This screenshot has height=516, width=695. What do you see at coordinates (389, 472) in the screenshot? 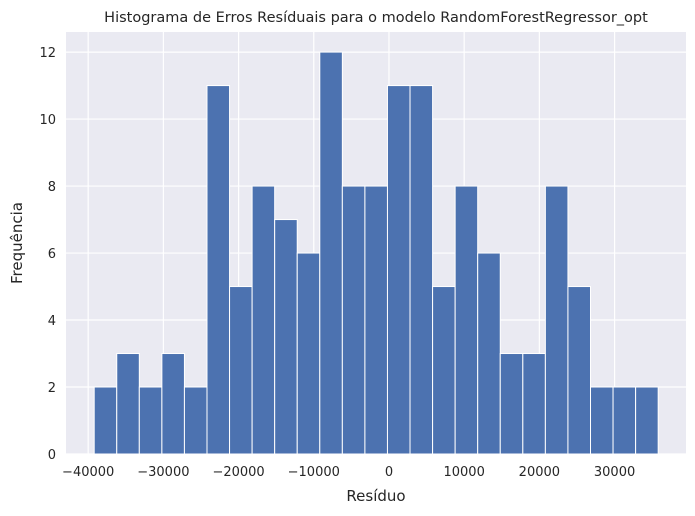
I see `x-tick-label: 0` at bounding box center [389, 472].